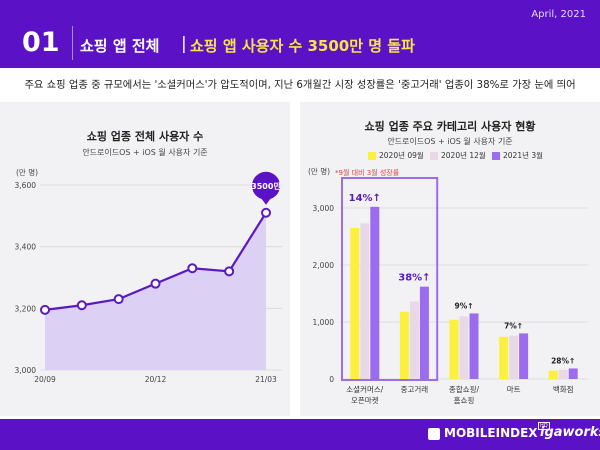 The image size is (600, 450). What do you see at coordinates (365, 400) in the screenshot?
I see `x-tick-label: 오픈마켓` at bounding box center [365, 400].